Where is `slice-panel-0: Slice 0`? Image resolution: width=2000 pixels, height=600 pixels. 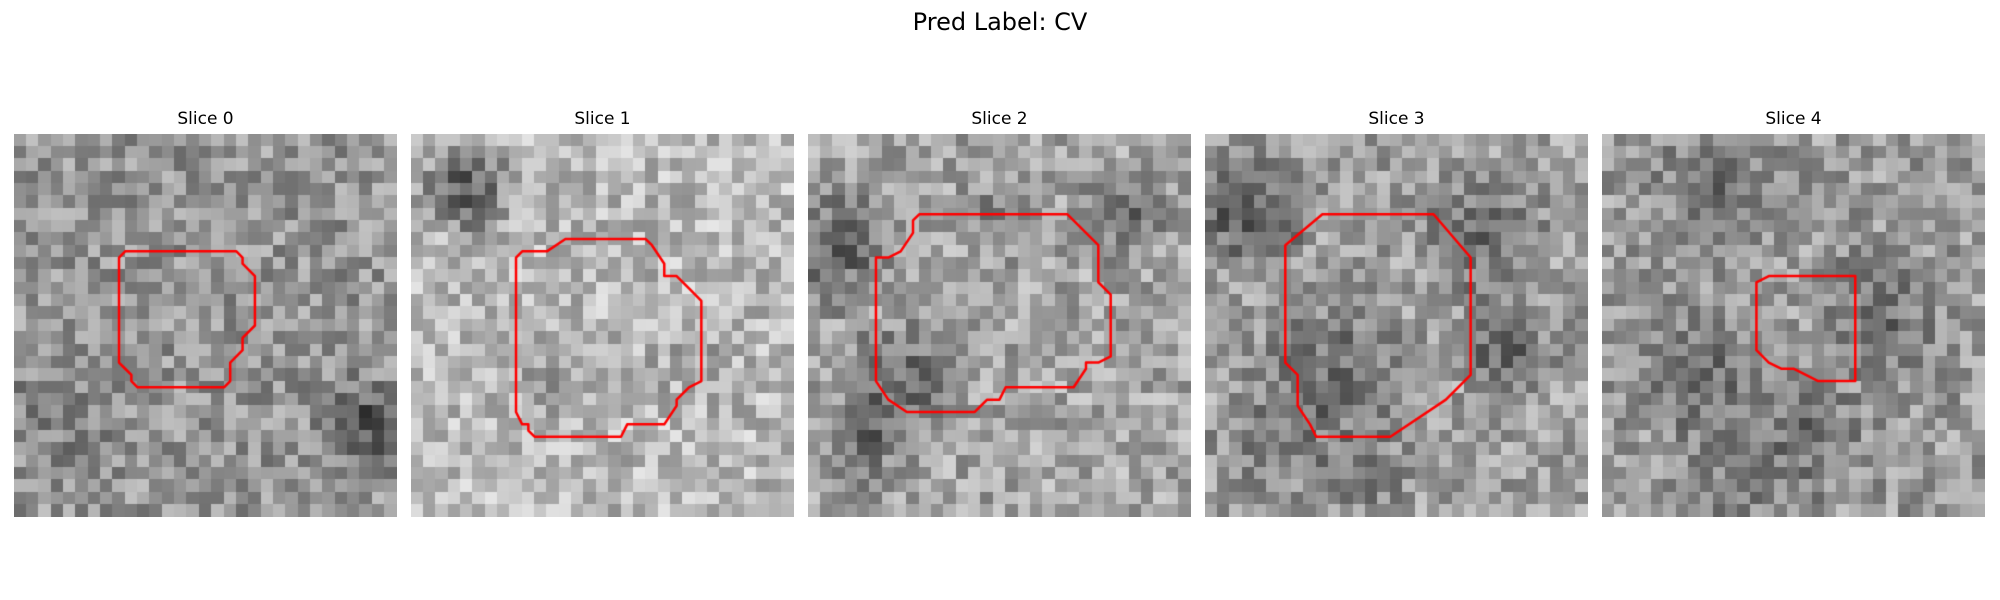
slice-panel-0: Slice 0 is located at coordinates (205, 312).